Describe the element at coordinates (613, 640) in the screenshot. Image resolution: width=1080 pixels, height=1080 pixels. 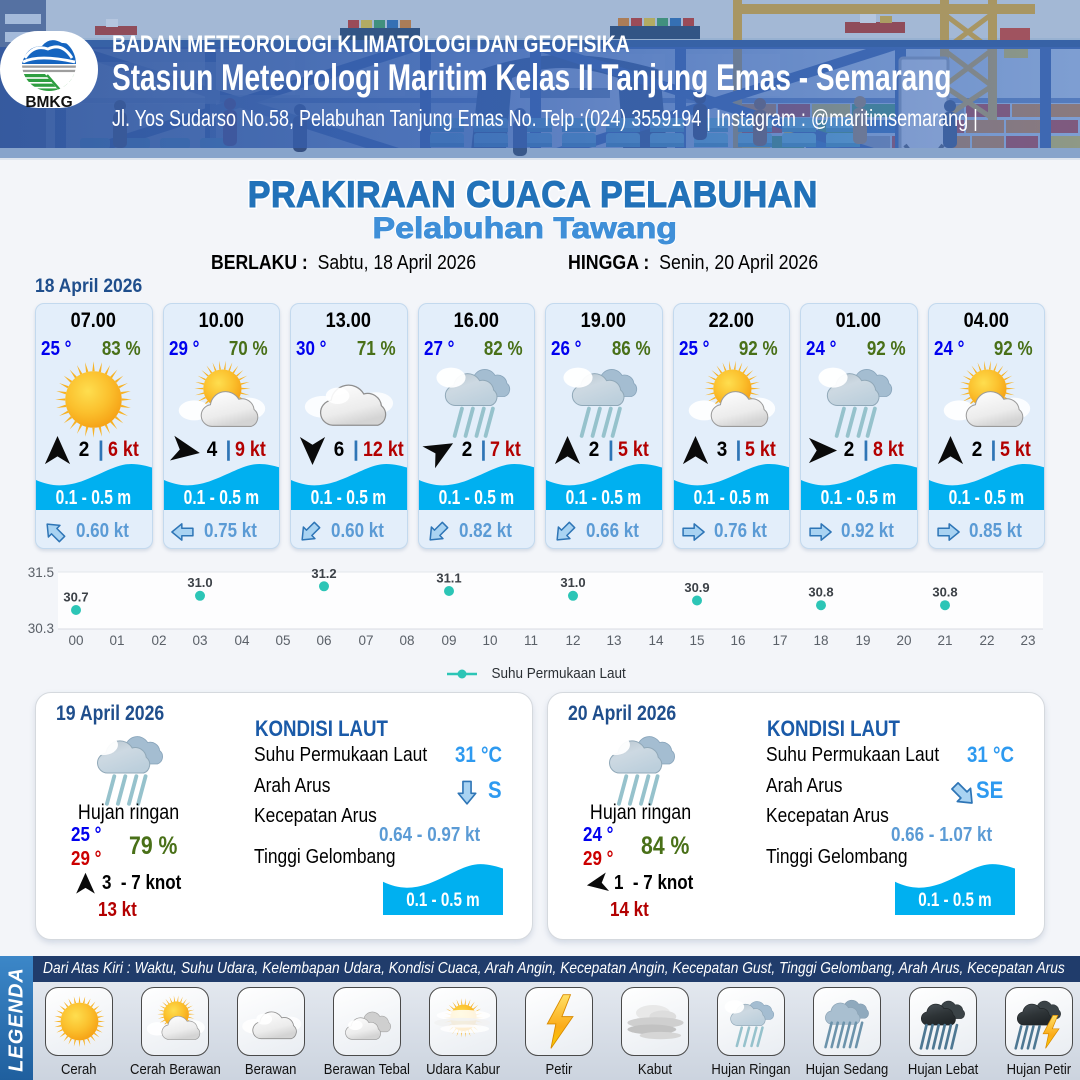
I see `svg-text: 13` at that location.